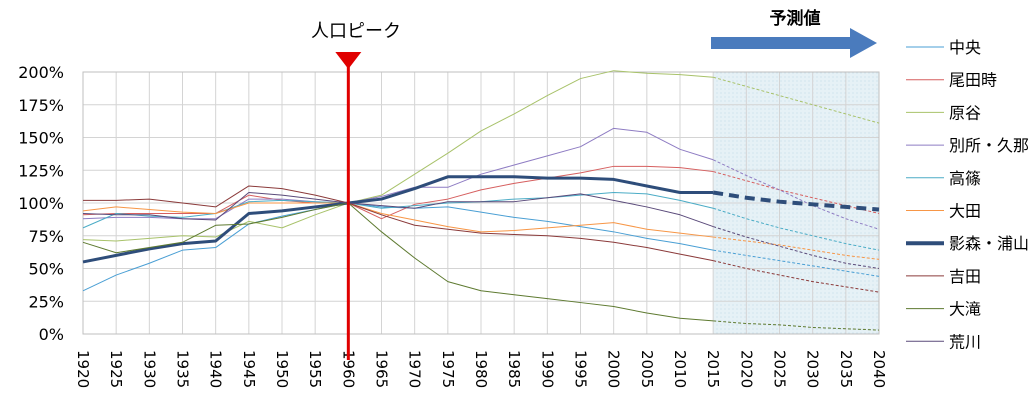 The image size is (1034, 398). Describe the element at coordinates (614, 369) in the screenshot. I see `x-tick-label: 2000` at that location.